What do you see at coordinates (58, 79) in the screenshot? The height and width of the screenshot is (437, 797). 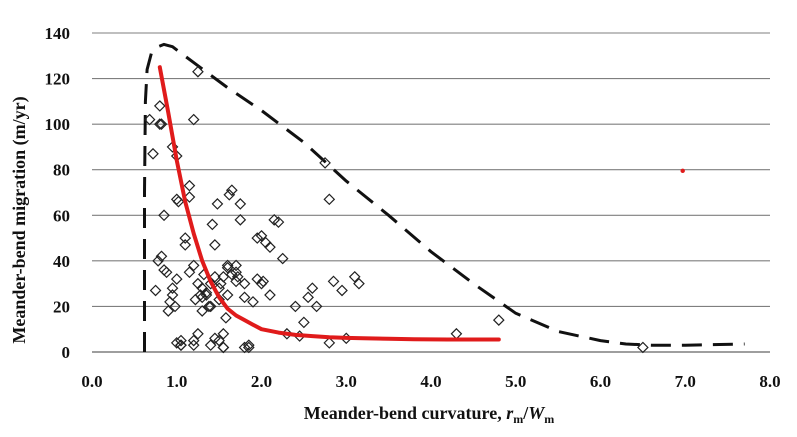 I see `y-tick-label: 120` at bounding box center [58, 79].